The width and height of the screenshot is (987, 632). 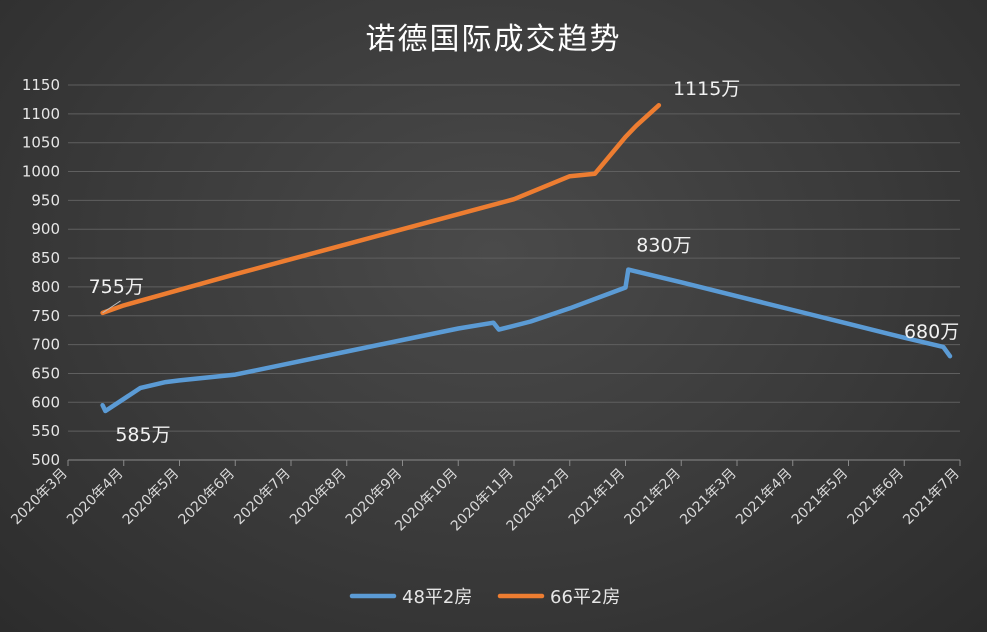 What do you see at coordinates (151, 497) in the screenshot?
I see `x-tick-label: 2020年5月` at bounding box center [151, 497].